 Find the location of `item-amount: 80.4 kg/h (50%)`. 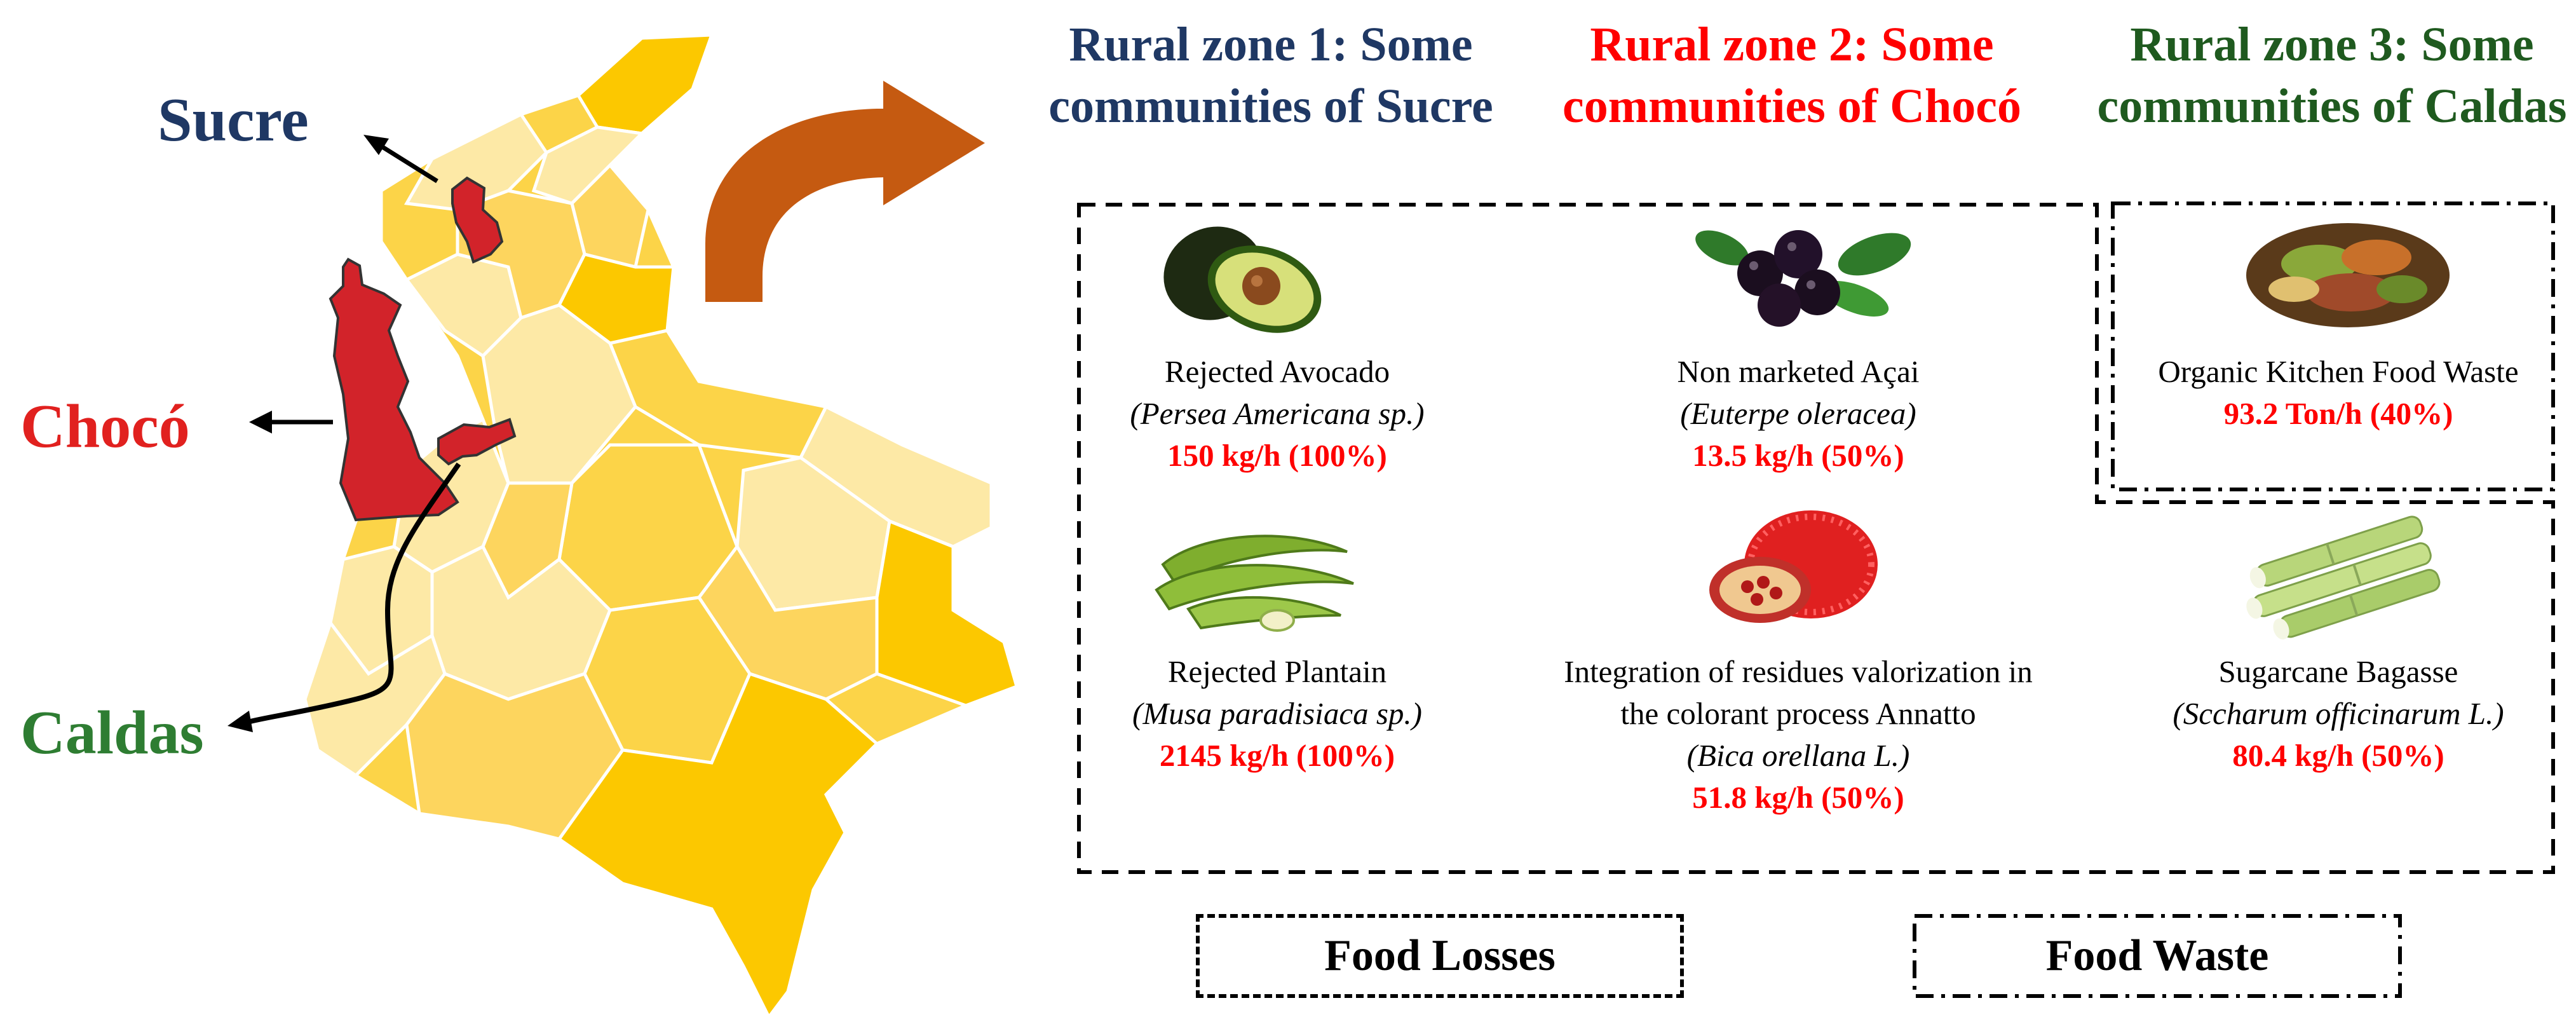

item-amount: 80.4 kg/h (50%) is located at coordinates (2338, 755).